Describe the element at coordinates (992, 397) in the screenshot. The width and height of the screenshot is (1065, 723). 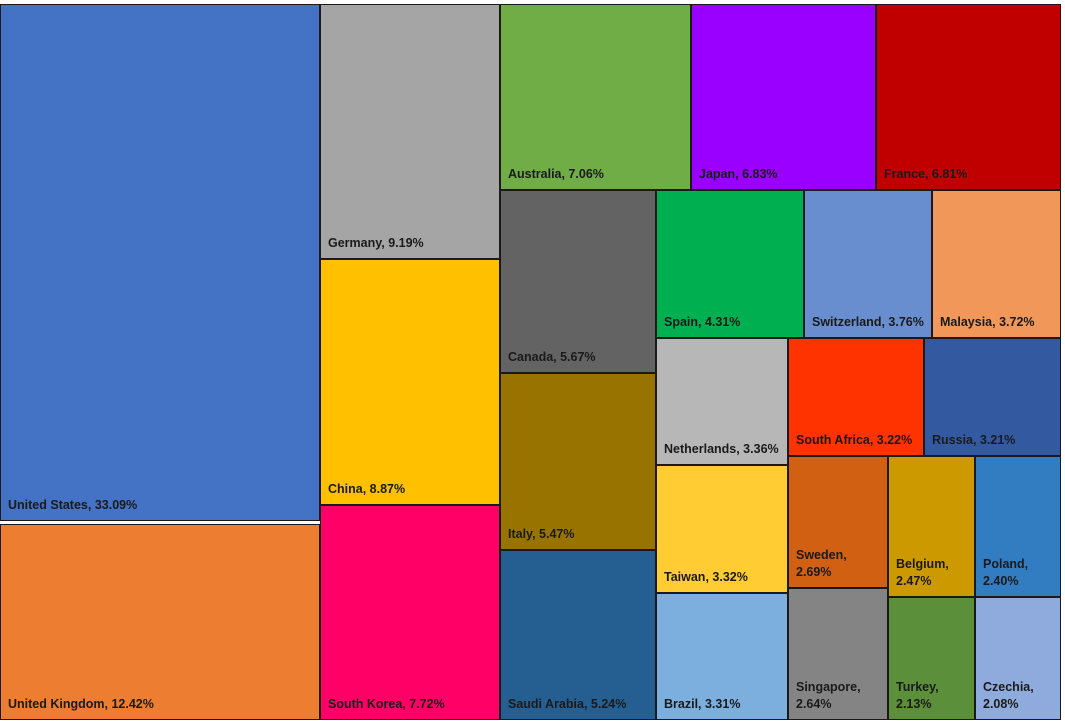
I see `treemap-tile-russia: Russia, 3.21%` at that location.